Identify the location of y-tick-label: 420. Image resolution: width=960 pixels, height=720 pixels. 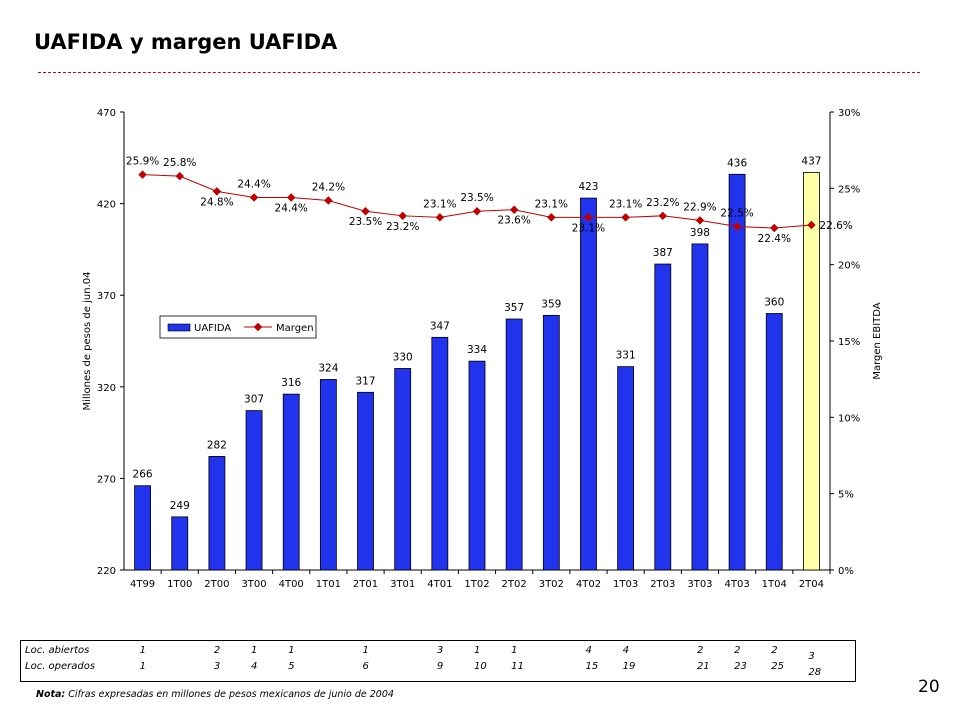
(106, 205).